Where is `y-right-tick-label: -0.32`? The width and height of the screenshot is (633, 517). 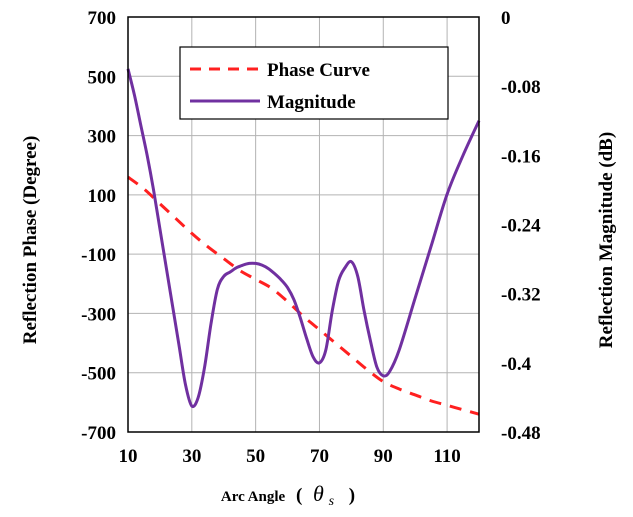 y-right-tick-label: -0.32 is located at coordinates (521, 295).